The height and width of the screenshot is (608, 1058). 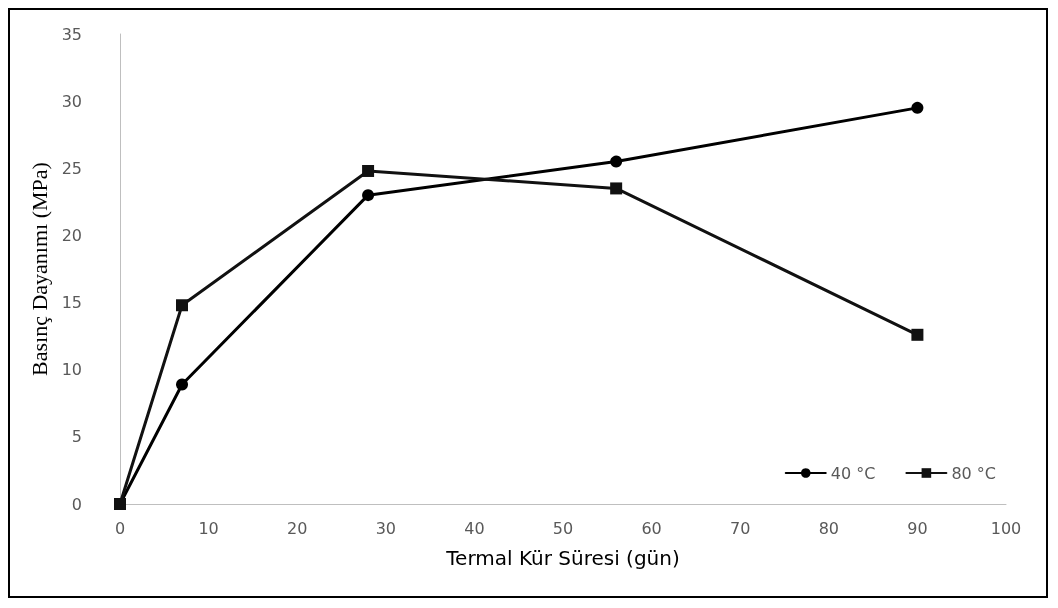 I want to click on y-tick-label: 0, so click(x=76, y=504).